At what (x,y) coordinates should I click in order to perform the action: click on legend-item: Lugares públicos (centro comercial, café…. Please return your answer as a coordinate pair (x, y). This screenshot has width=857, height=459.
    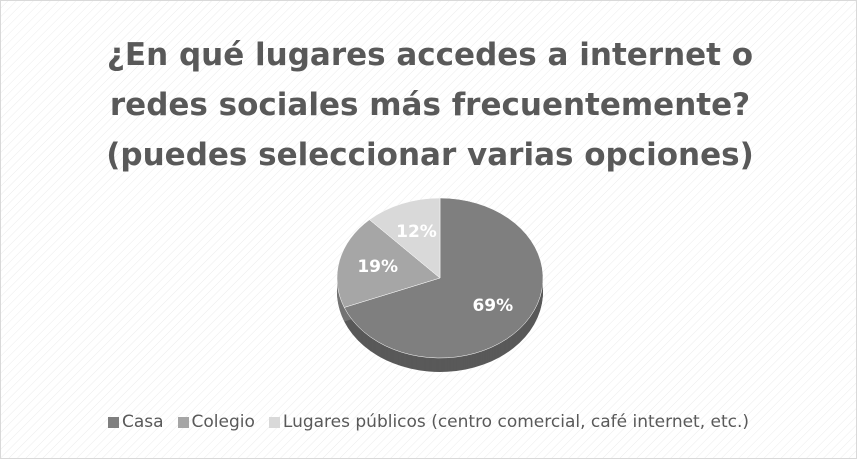
    Looking at the image, I should click on (509, 422).